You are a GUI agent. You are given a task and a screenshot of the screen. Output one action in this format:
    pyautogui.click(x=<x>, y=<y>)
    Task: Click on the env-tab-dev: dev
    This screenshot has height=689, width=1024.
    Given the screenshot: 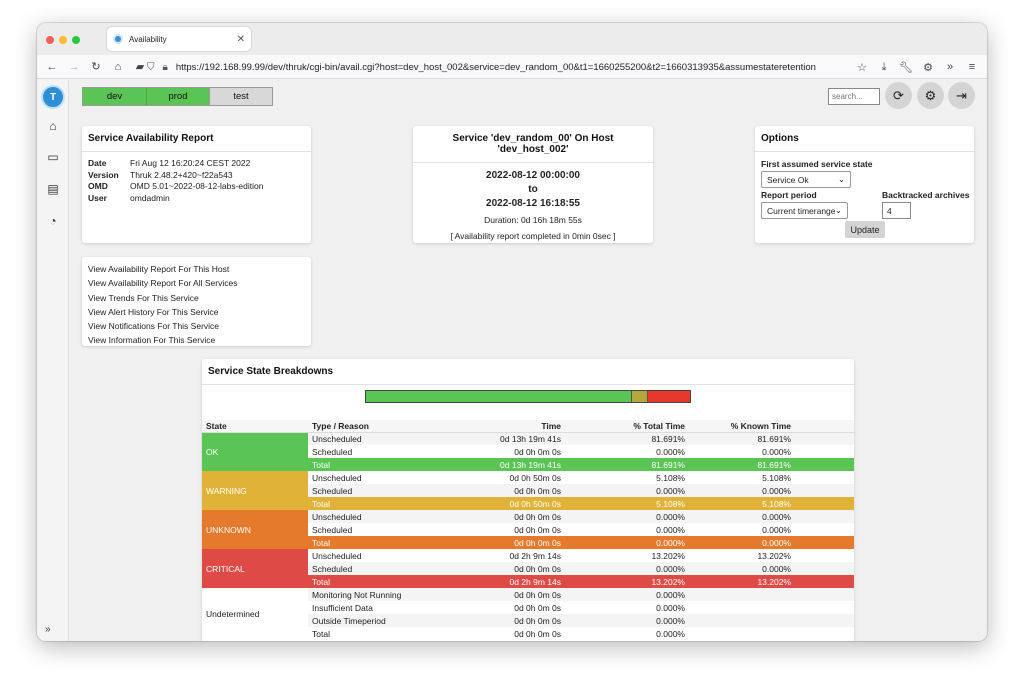 What is the action you would take?
    pyautogui.click(x=114, y=96)
    